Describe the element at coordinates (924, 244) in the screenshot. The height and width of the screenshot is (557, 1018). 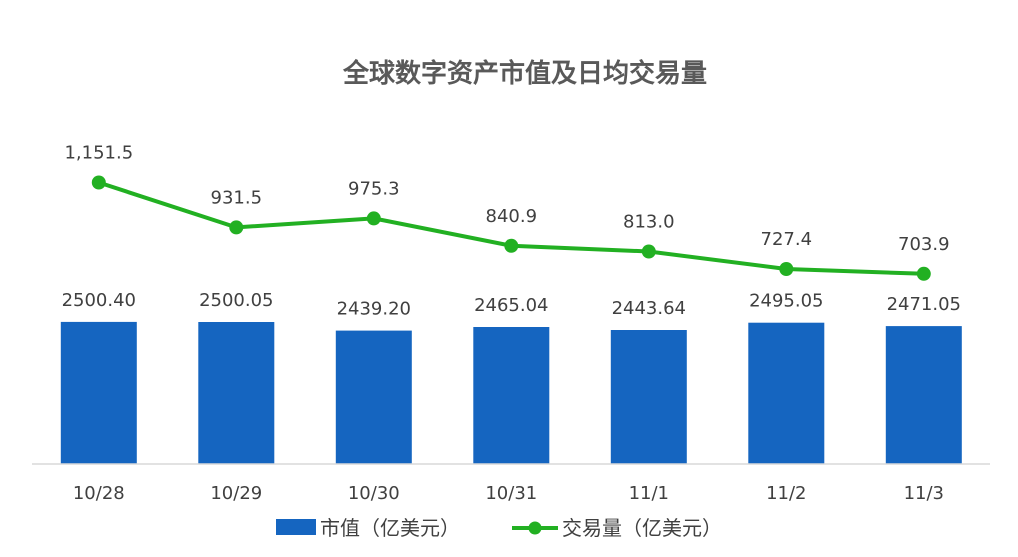
I see `line-data-label: 703.9` at that location.